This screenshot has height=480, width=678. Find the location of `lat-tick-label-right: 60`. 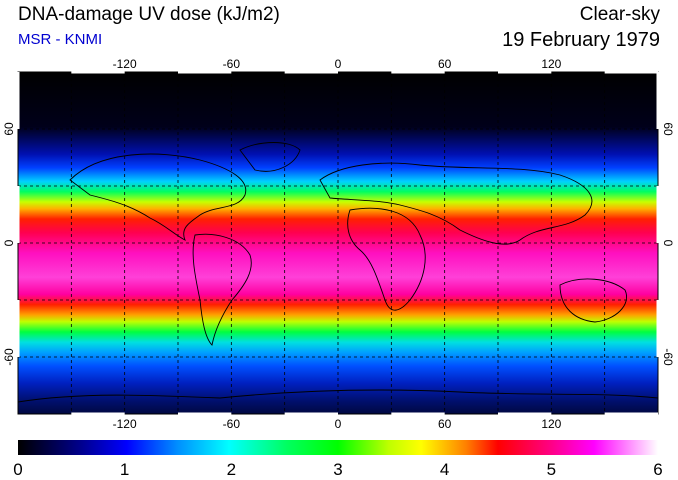

lat-tick-label-right: 60 is located at coordinates (668, 129).